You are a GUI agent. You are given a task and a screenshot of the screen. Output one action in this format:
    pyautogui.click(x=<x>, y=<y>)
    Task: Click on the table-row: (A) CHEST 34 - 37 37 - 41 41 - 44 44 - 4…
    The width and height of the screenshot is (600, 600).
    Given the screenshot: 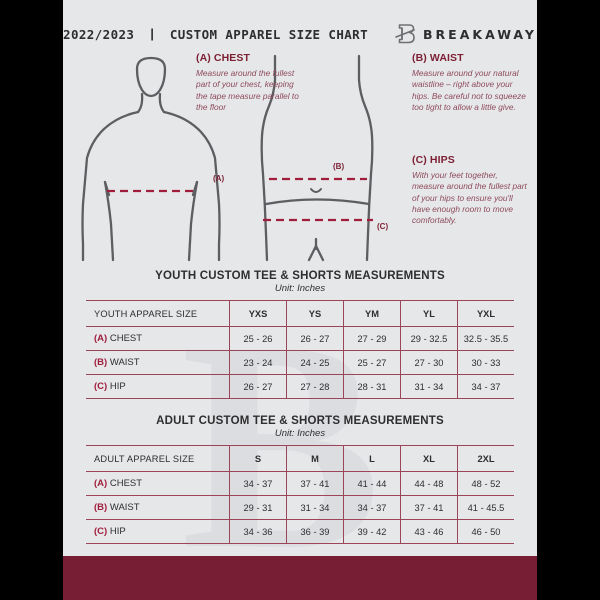 What is the action you would take?
    pyautogui.click(x=300, y=483)
    